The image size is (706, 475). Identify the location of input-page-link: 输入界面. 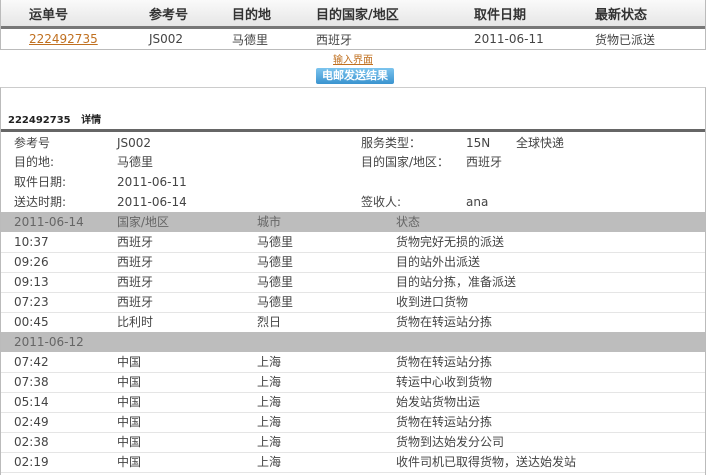
(353, 60).